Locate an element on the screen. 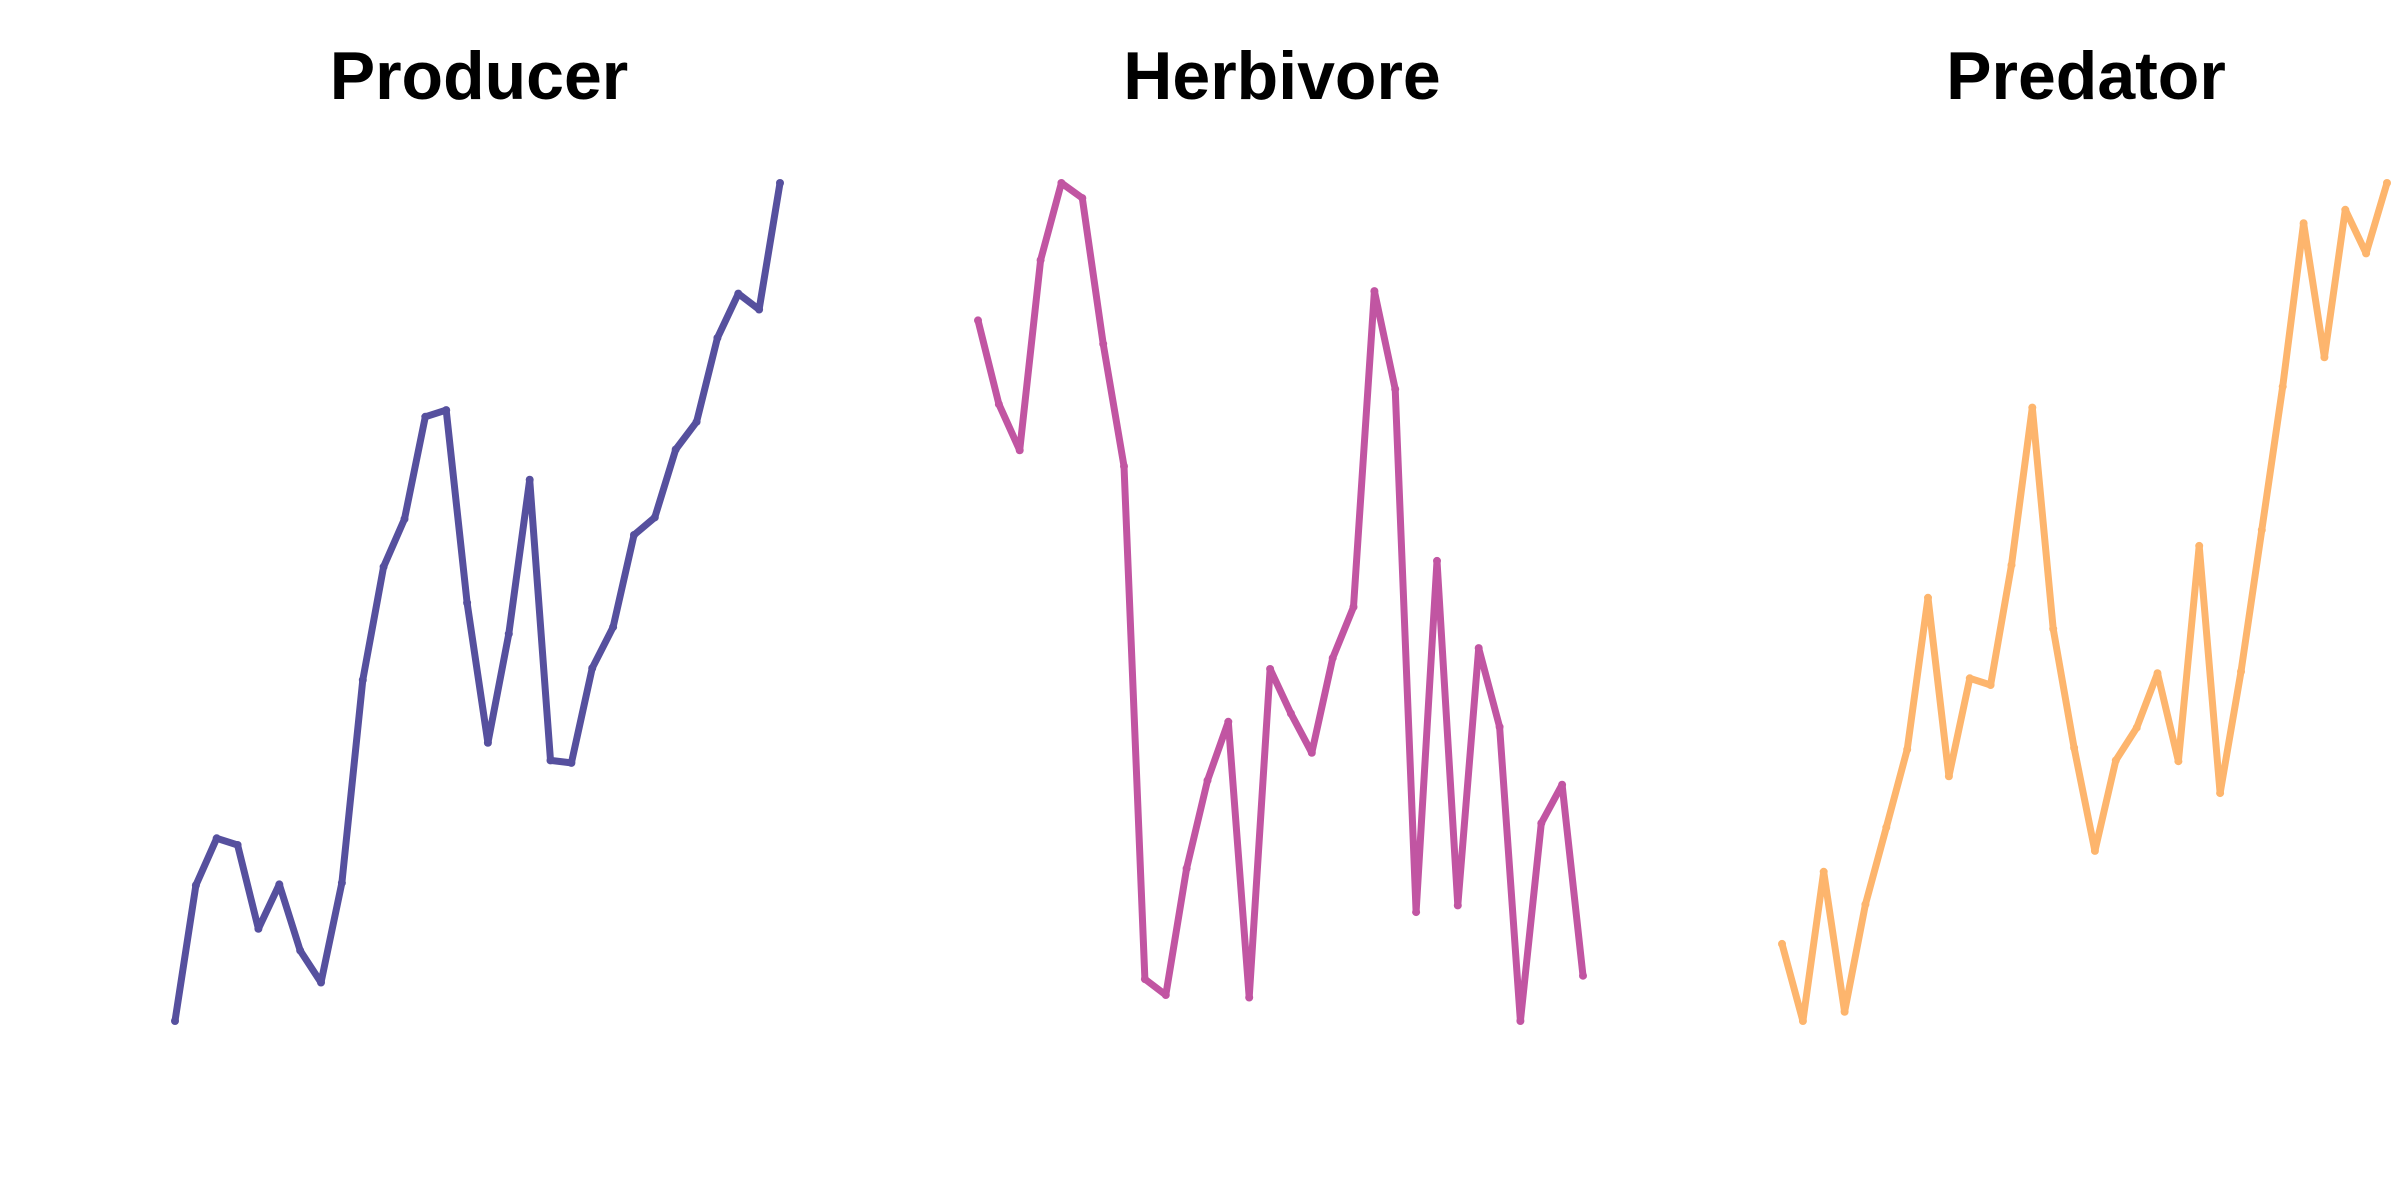 The height and width of the screenshot is (1200, 2400). panel-title-predator: Predator is located at coordinates (2086, 76).